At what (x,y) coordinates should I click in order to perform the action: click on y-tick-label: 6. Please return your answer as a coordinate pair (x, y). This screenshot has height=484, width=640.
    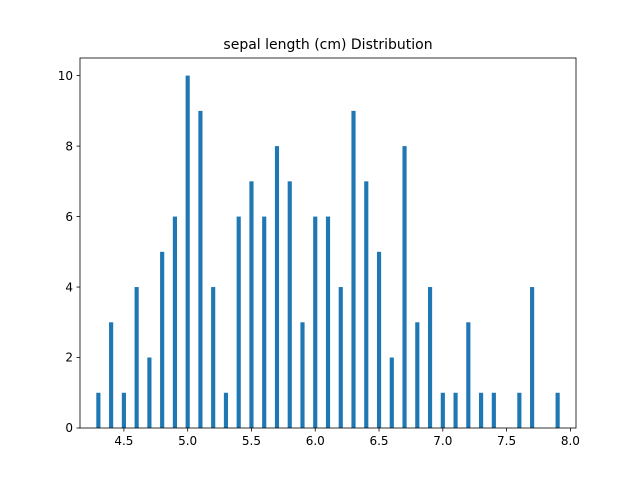
    Looking at the image, I should click on (69, 217).